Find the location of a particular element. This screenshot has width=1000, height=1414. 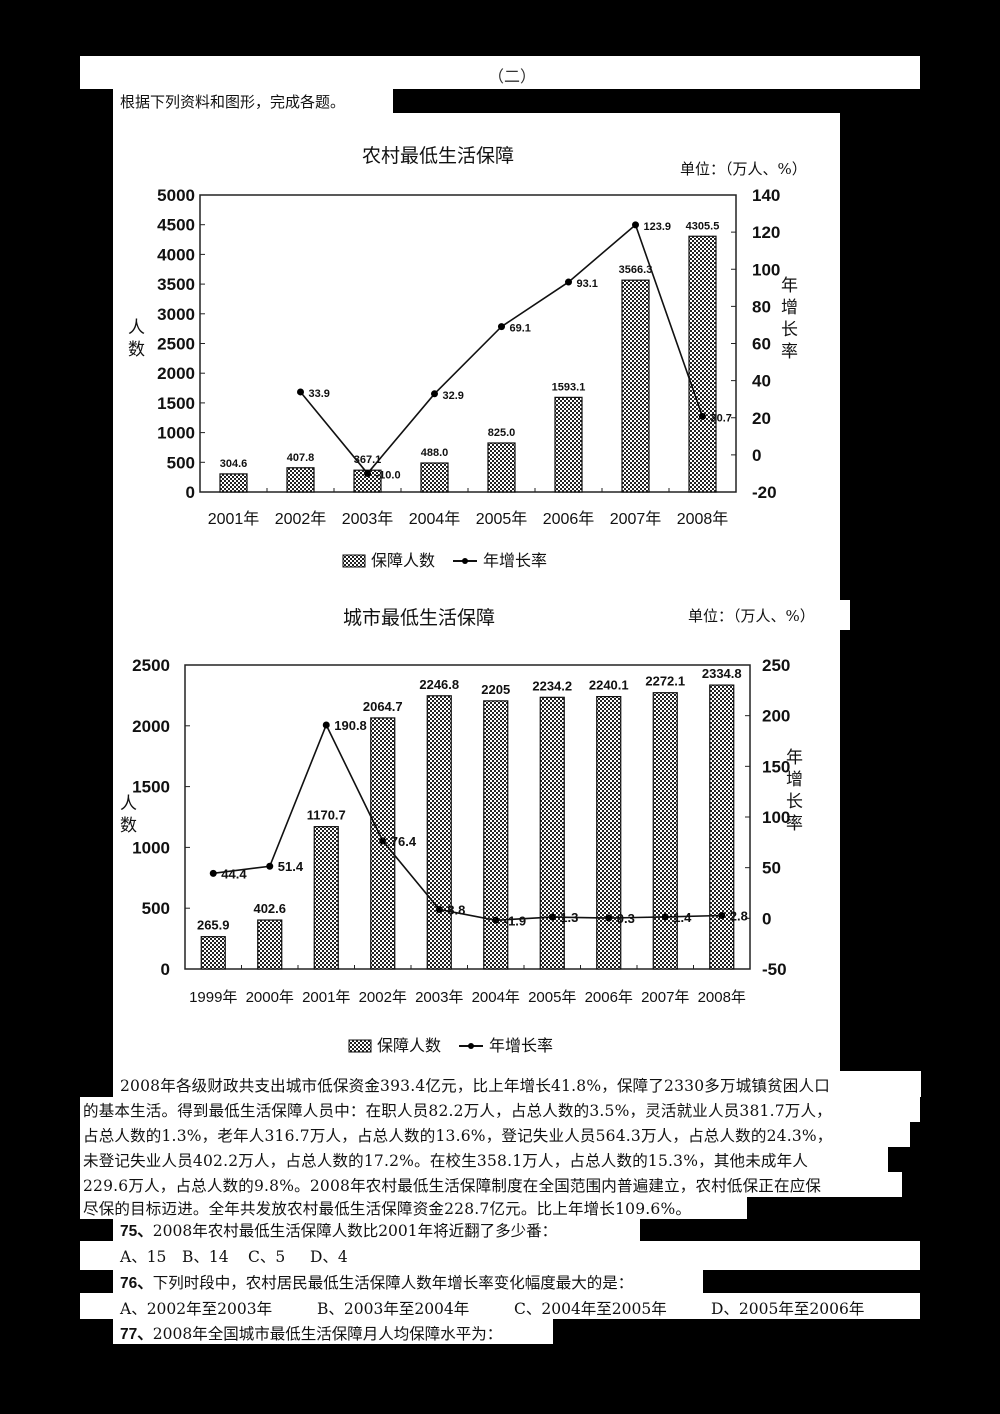

y-tick-label: 1500 is located at coordinates (176, 403).